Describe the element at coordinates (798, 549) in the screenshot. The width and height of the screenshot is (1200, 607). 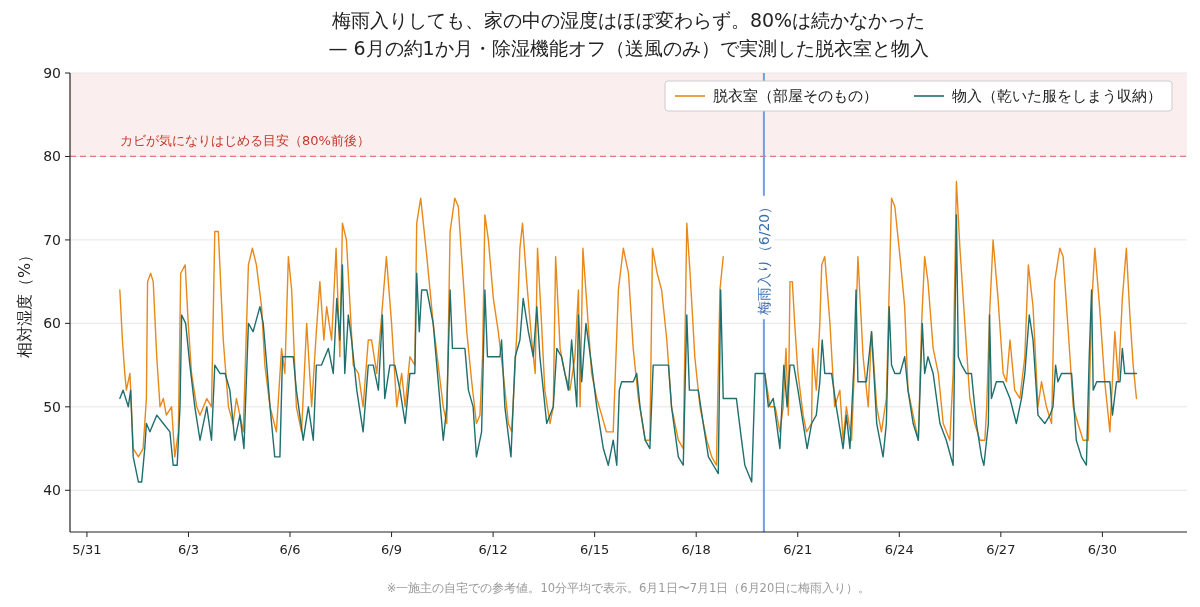
I see `x-tick-label: 6/21` at that location.